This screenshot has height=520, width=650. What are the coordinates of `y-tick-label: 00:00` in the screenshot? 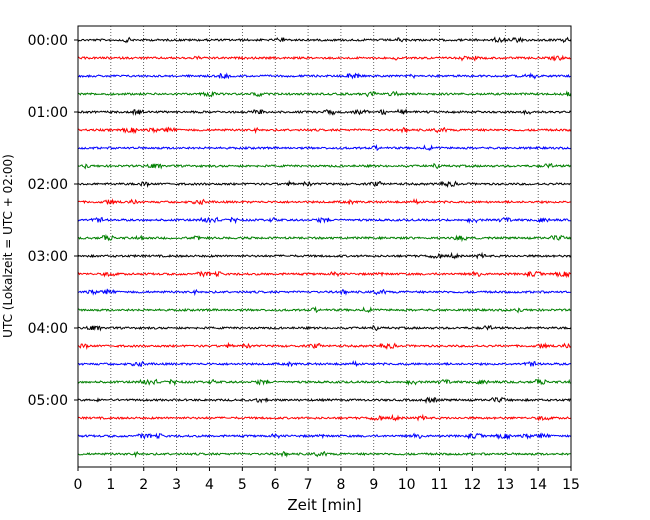 It's located at (48, 41).